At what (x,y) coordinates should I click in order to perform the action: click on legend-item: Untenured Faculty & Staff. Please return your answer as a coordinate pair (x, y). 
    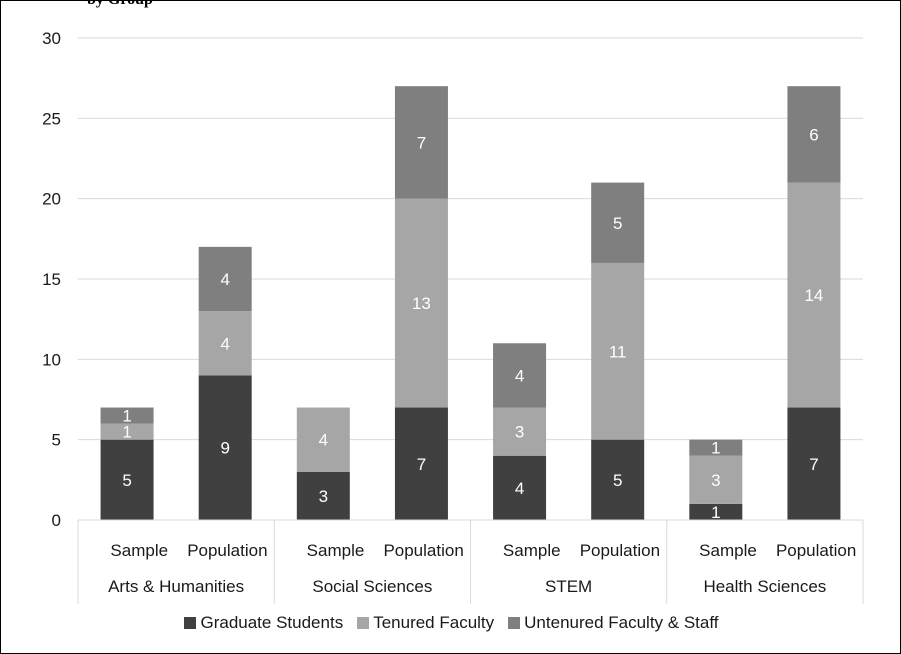
    Looking at the image, I should click on (613, 623).